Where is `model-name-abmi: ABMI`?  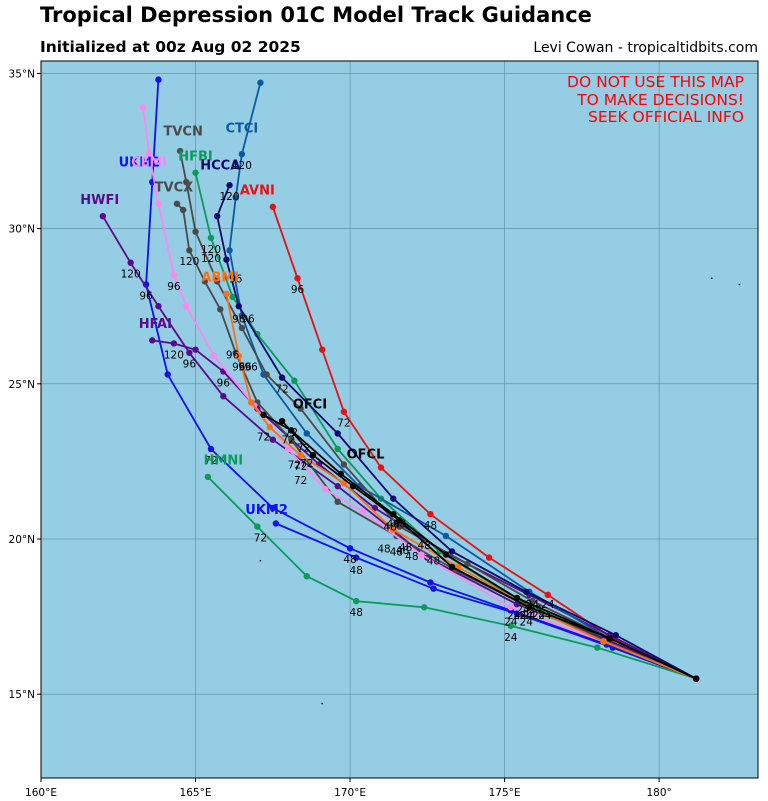 model-name-abmi: ABMI is located at coordinates (220, 277).